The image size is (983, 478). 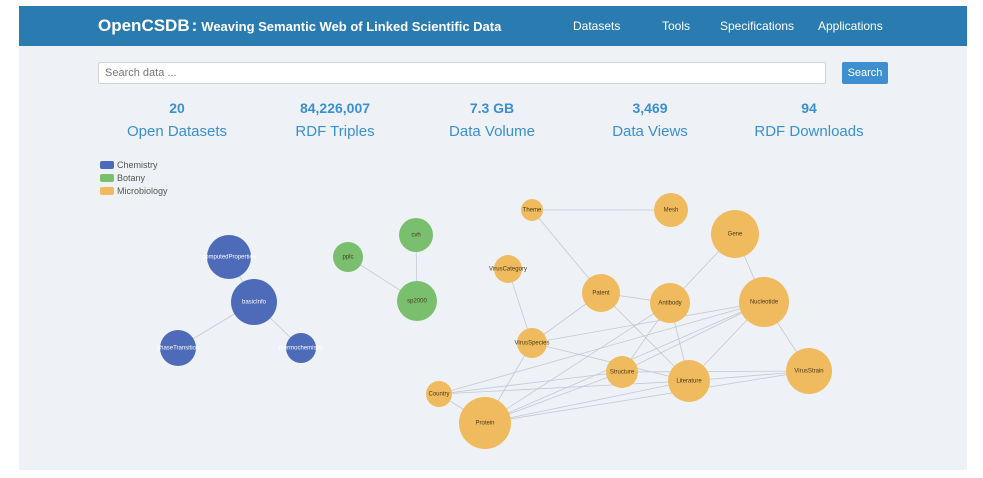 What do you see at coordinates (492, 120) in the screenshot?
I see `stat-data-volume: 7.3 GB Data Volume` at bounding box center [492, 120].